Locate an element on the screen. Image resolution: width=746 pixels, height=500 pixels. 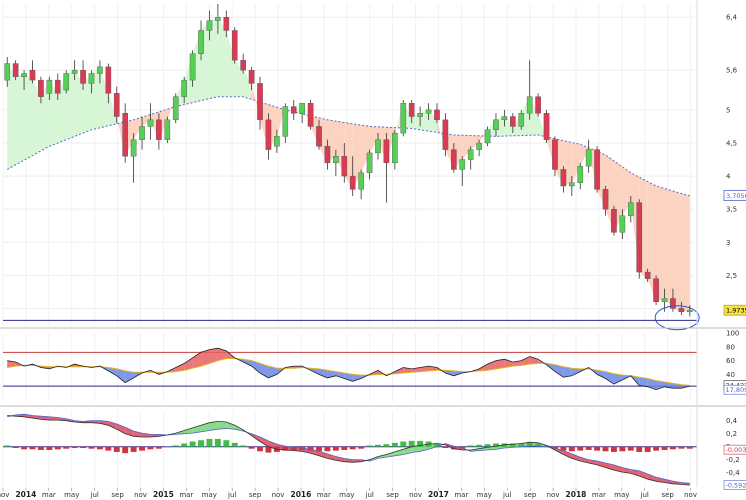
macd-tick-label: 0,2 is located at coordinates (731, 434).